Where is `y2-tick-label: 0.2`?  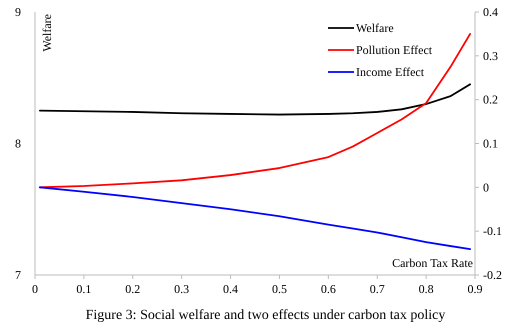
y2-tick-label: 0.2 is located at coordinates (490, 99).